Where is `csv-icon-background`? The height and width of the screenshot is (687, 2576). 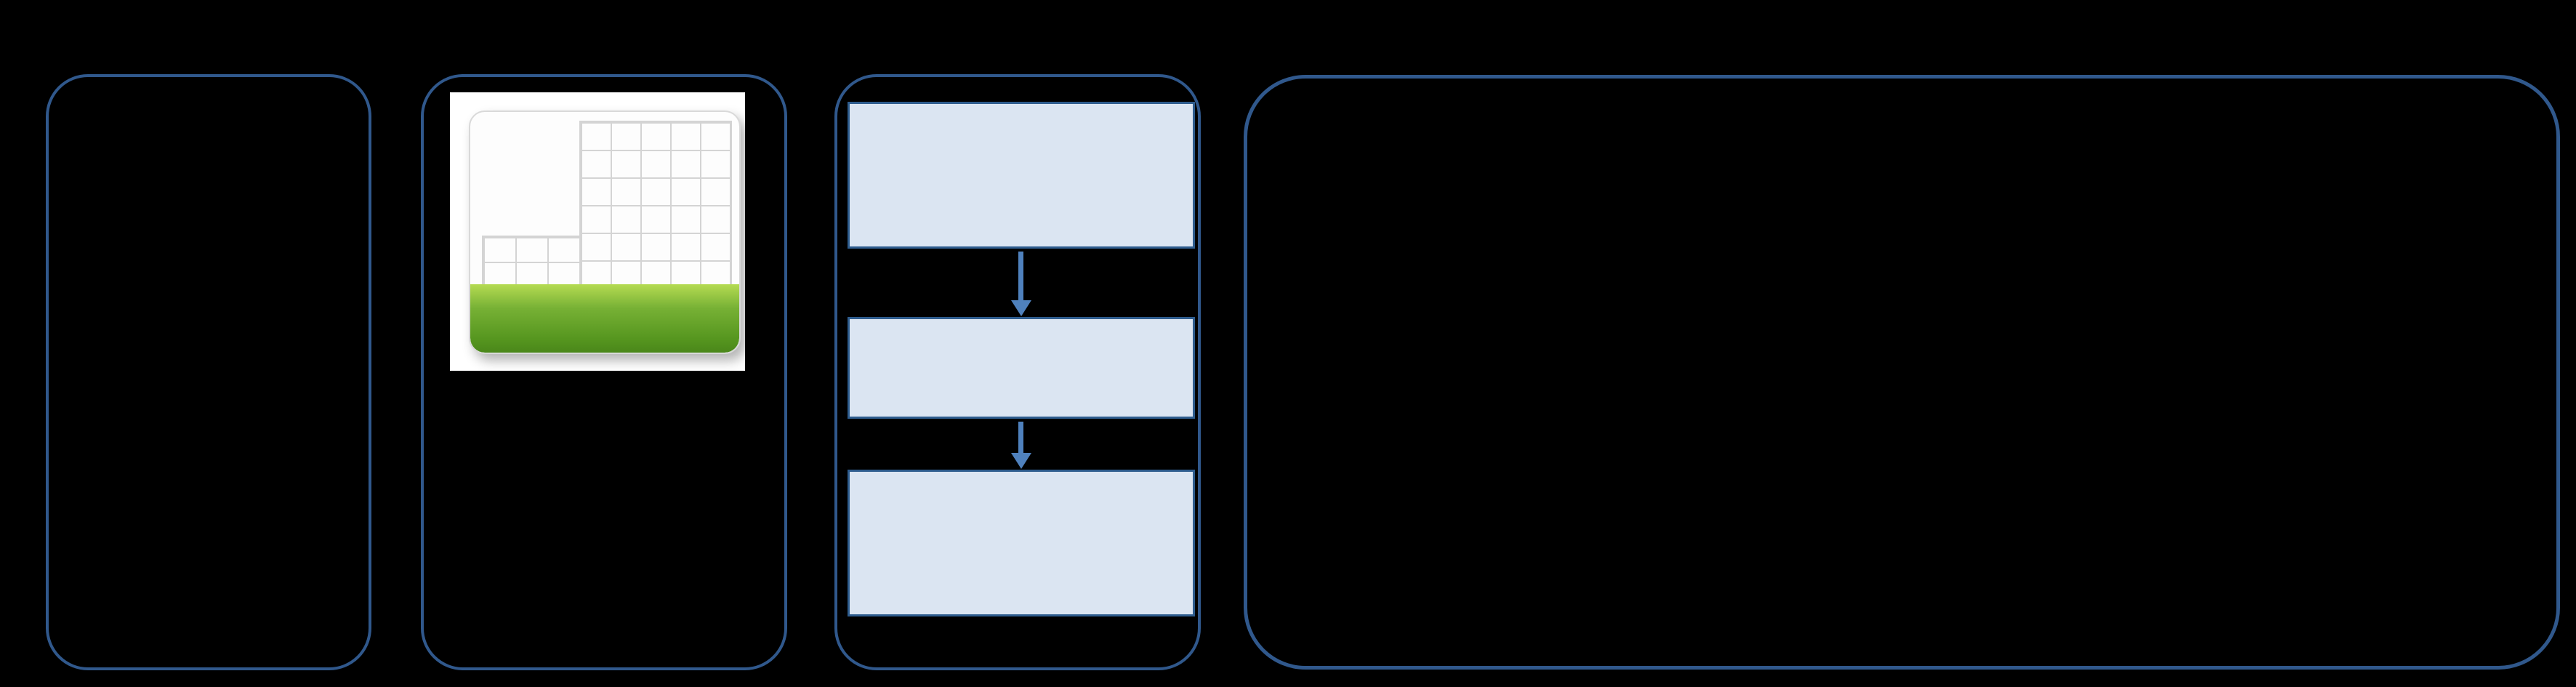
csv-icon-background is located at coordinates (597, 231).